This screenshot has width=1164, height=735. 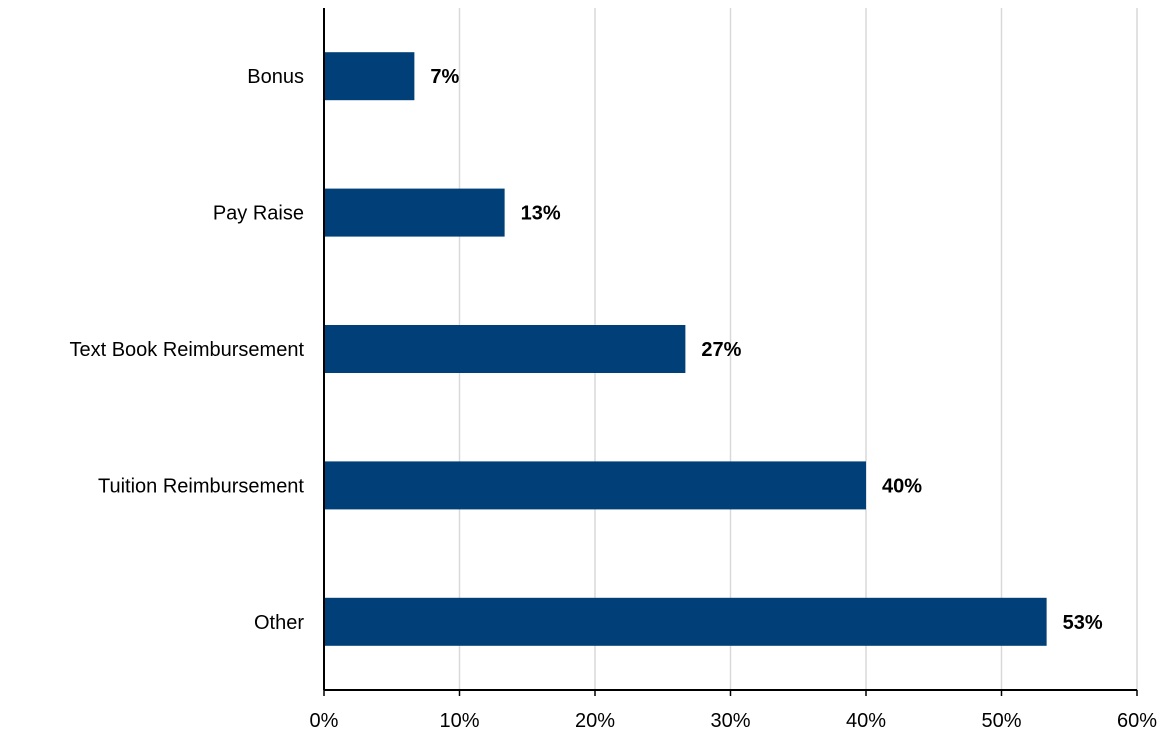 What do you see at coordinates (369, 76) in the screenshot?
I see `bar-bonus` at bounding box center [369, 76].